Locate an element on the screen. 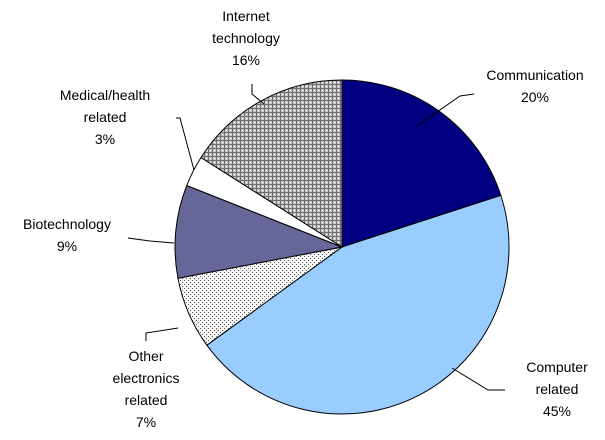  slice-name-label: Internet is located at coordinates (246, 16).